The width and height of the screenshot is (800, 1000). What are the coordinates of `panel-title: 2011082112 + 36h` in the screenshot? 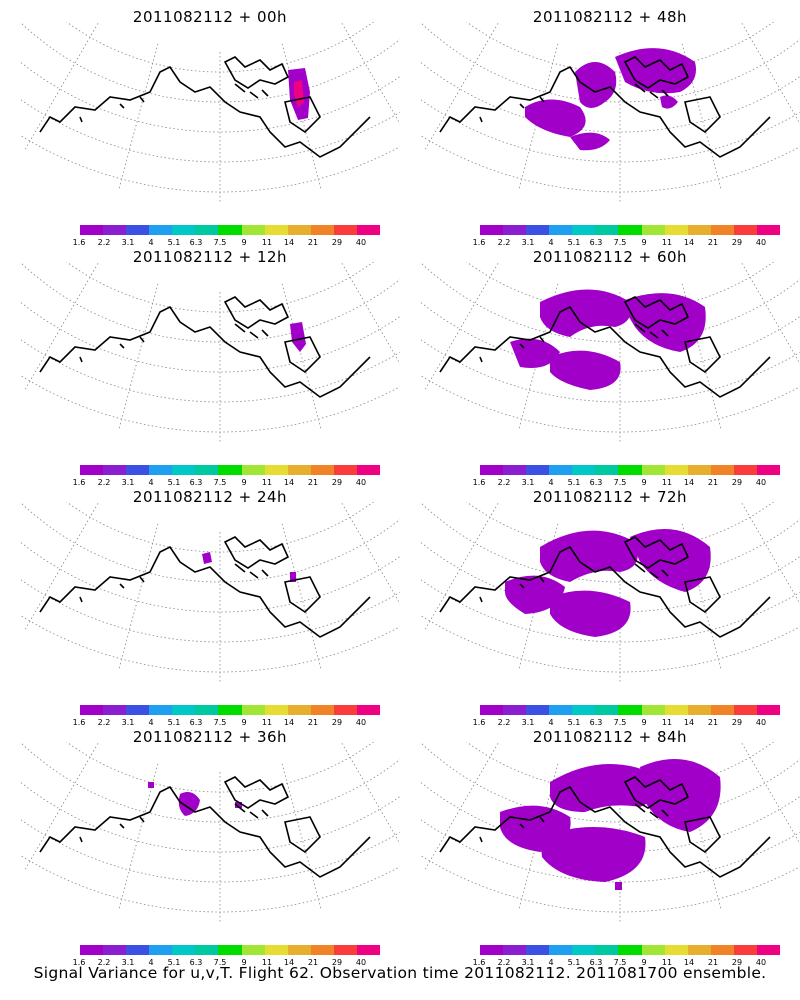 It's located at (210, 737).